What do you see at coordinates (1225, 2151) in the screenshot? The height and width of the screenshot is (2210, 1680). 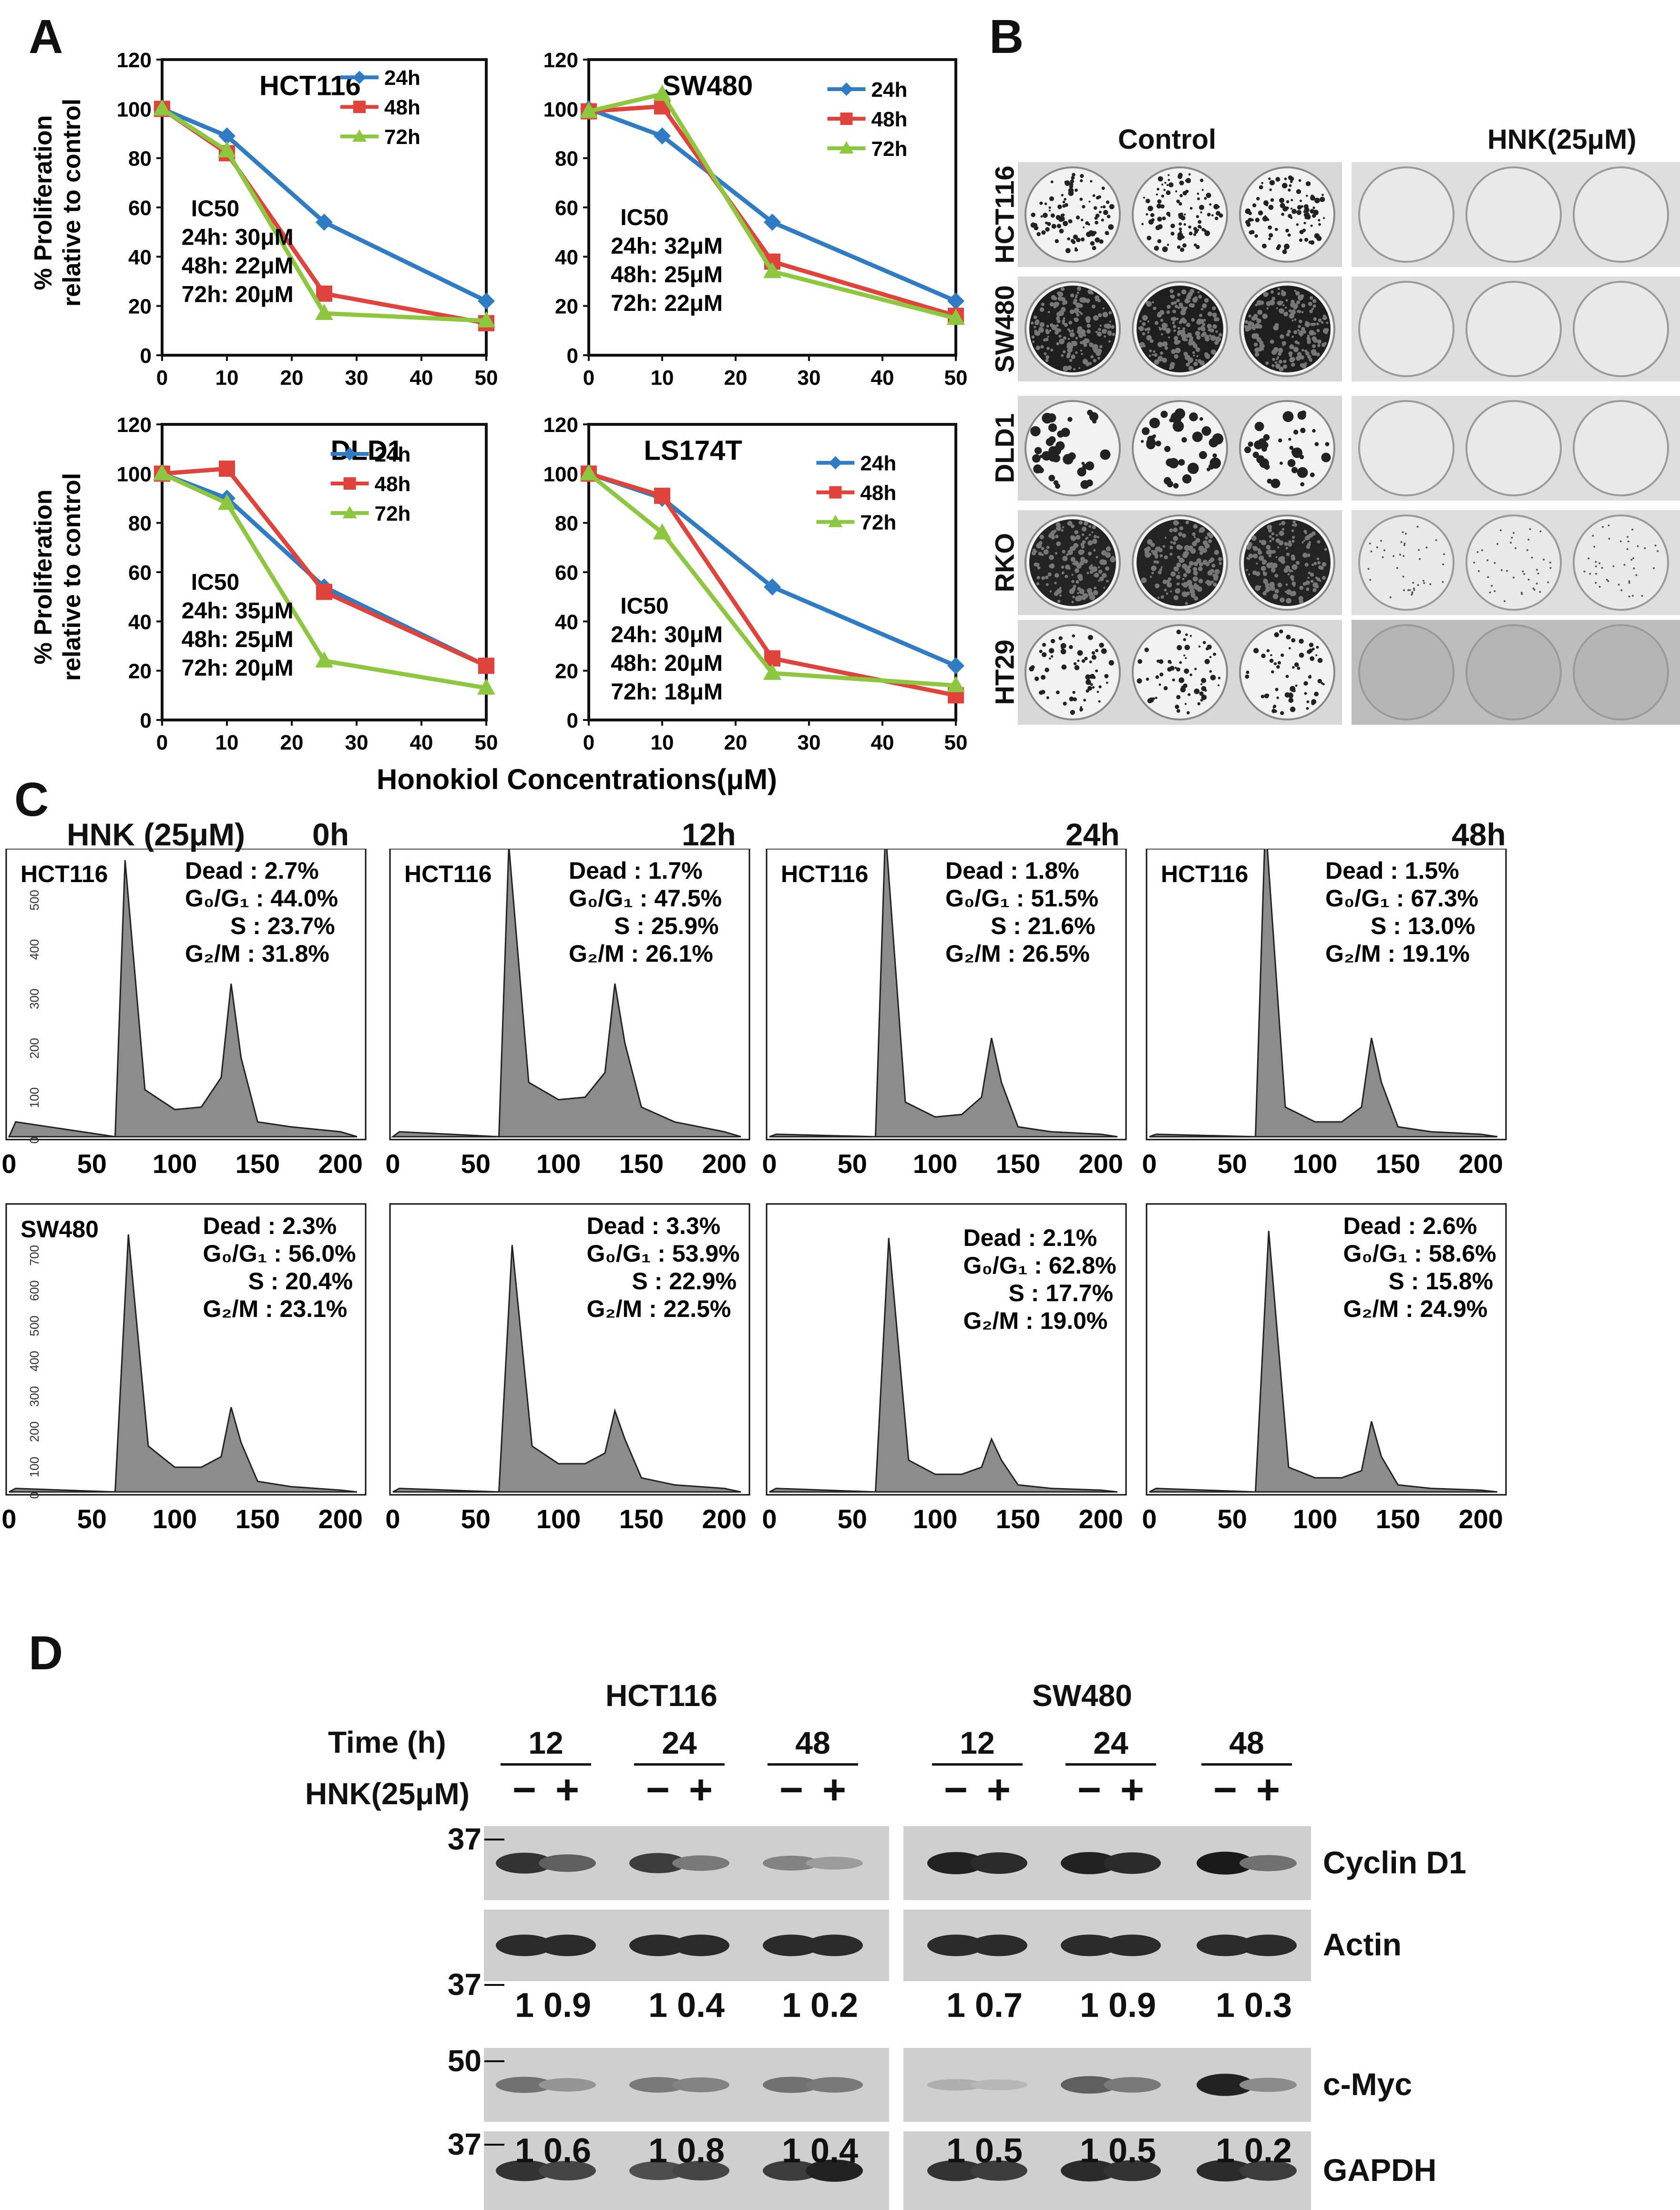 I see `quant-cmyc_ratio-10: 1` at bounding box center [1225, 2151].